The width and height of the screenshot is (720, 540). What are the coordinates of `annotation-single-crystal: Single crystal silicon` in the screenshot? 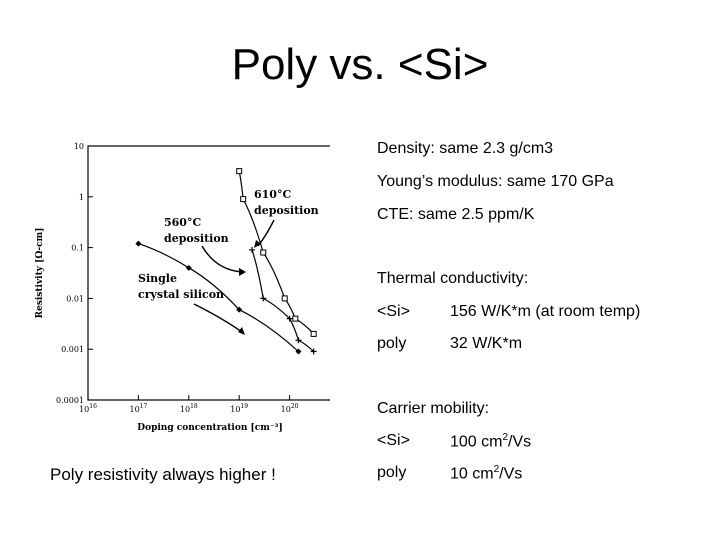 It's located at (181, 286).